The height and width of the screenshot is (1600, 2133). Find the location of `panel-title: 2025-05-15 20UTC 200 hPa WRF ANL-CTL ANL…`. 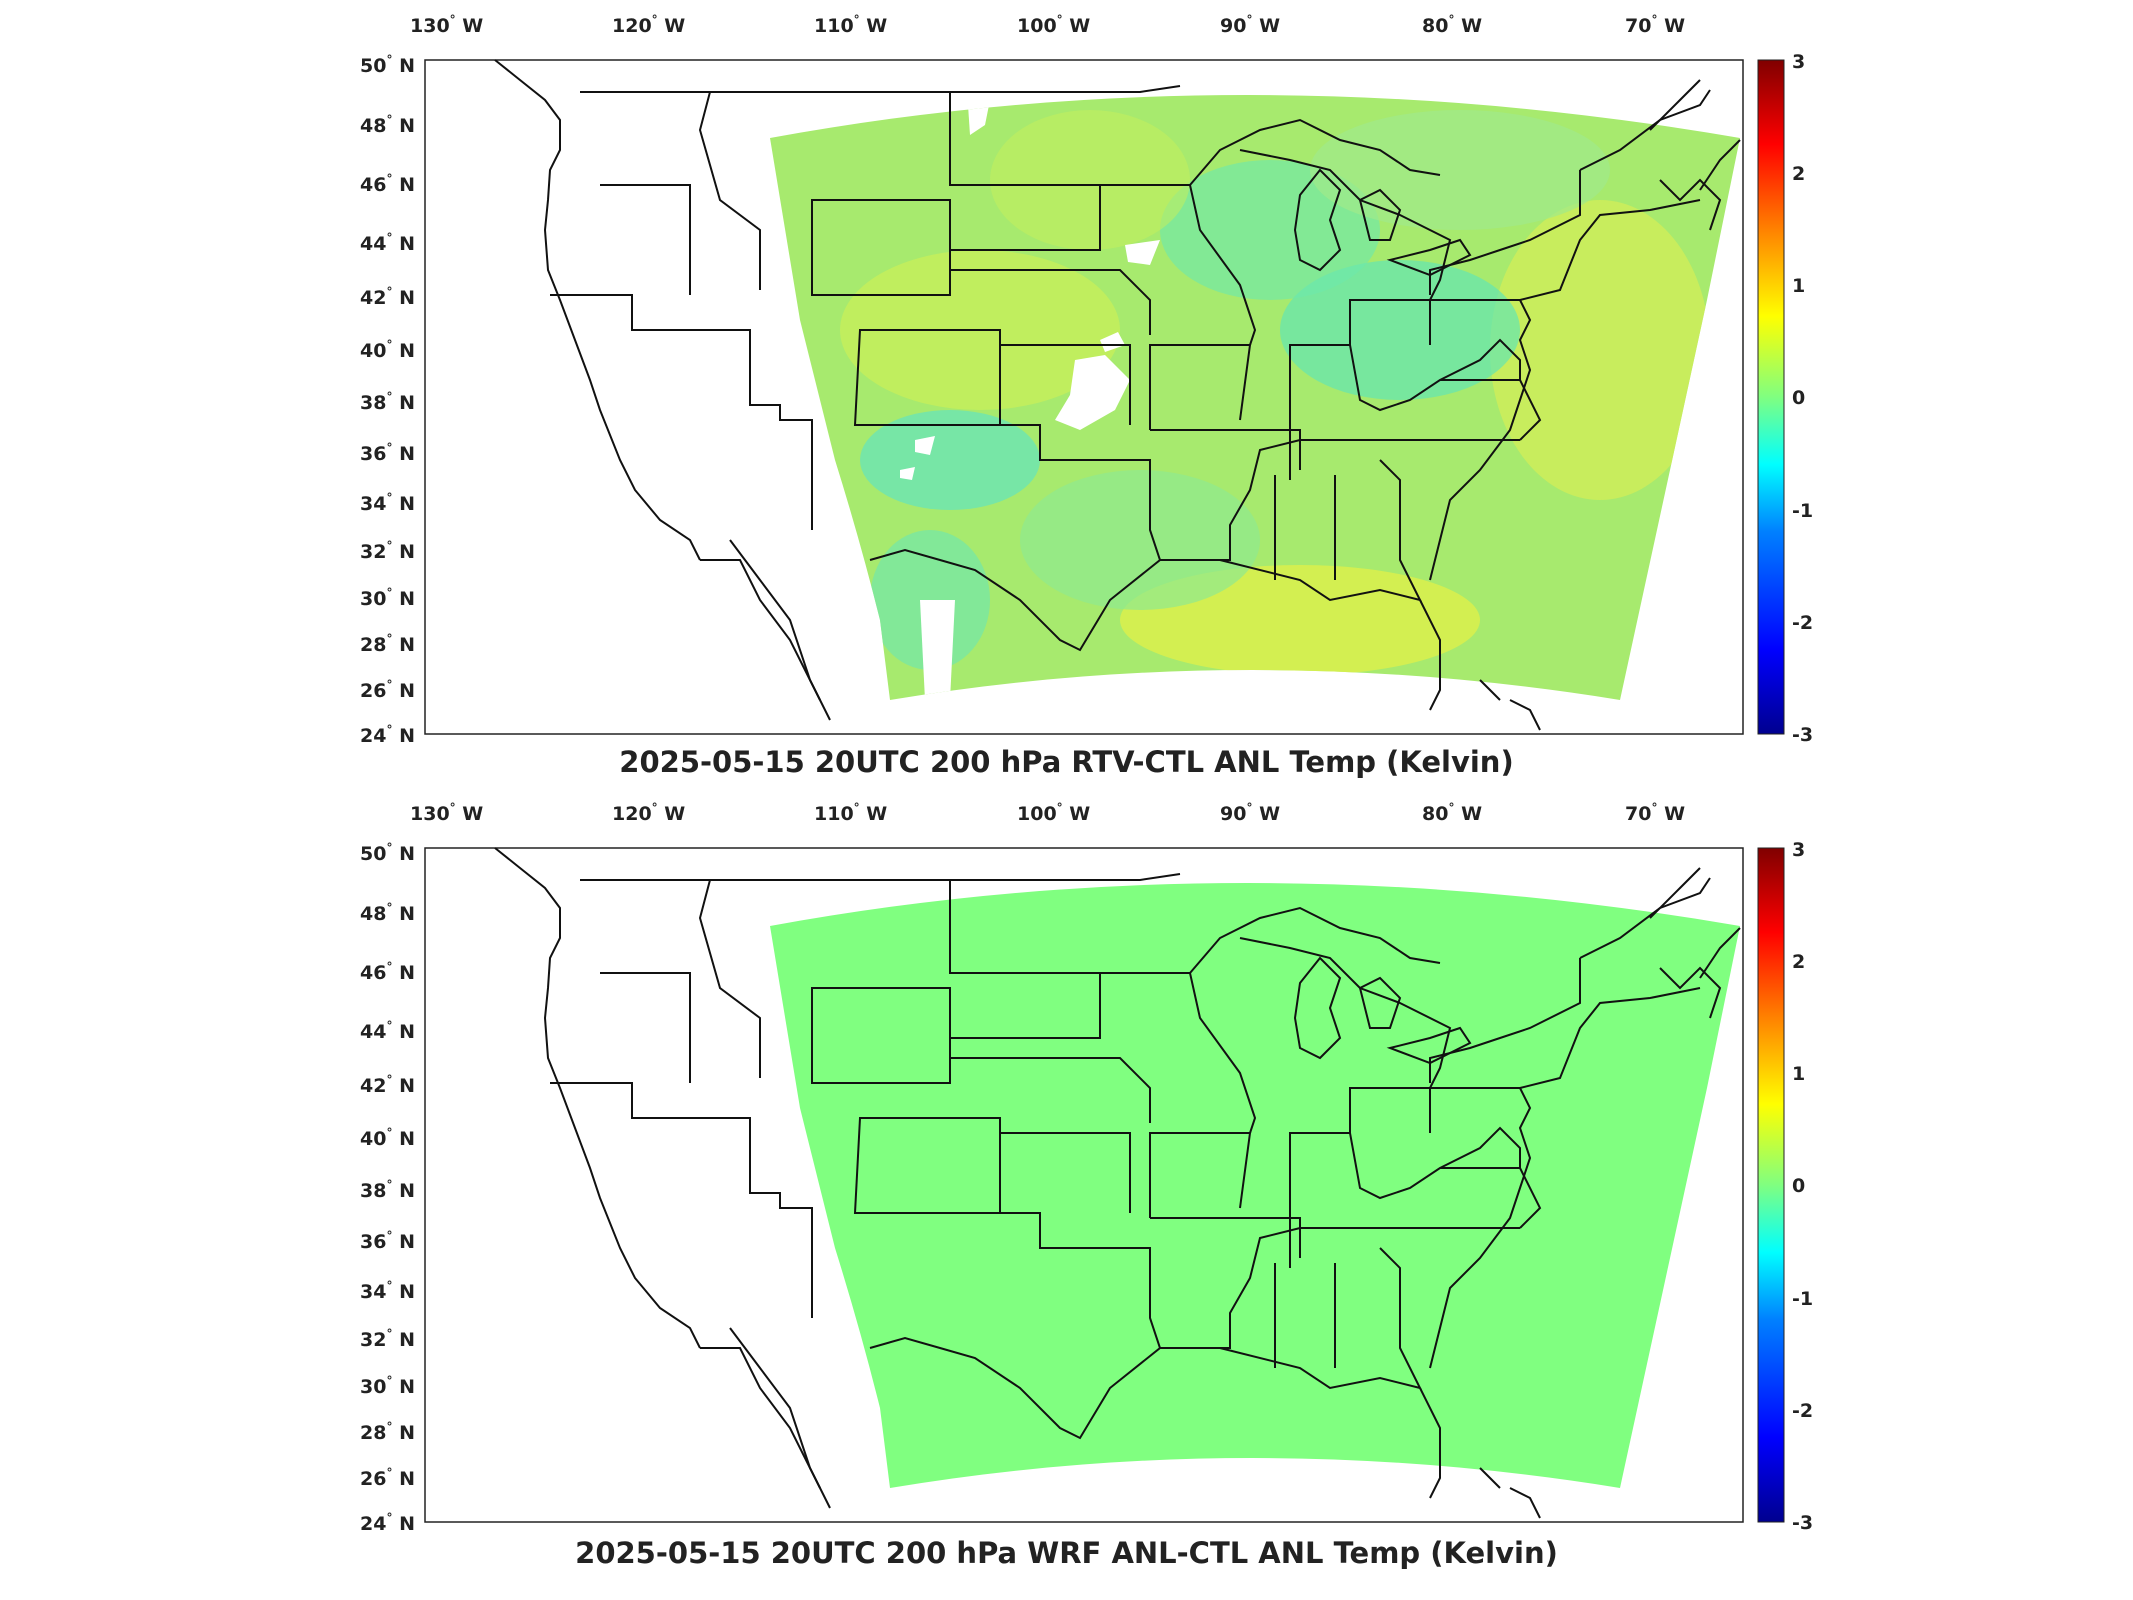

panel-title: 2025-05-15 20UTC 200 hPa WRF ANL-CTL ANL… is located at coordinates (1066, 1553).